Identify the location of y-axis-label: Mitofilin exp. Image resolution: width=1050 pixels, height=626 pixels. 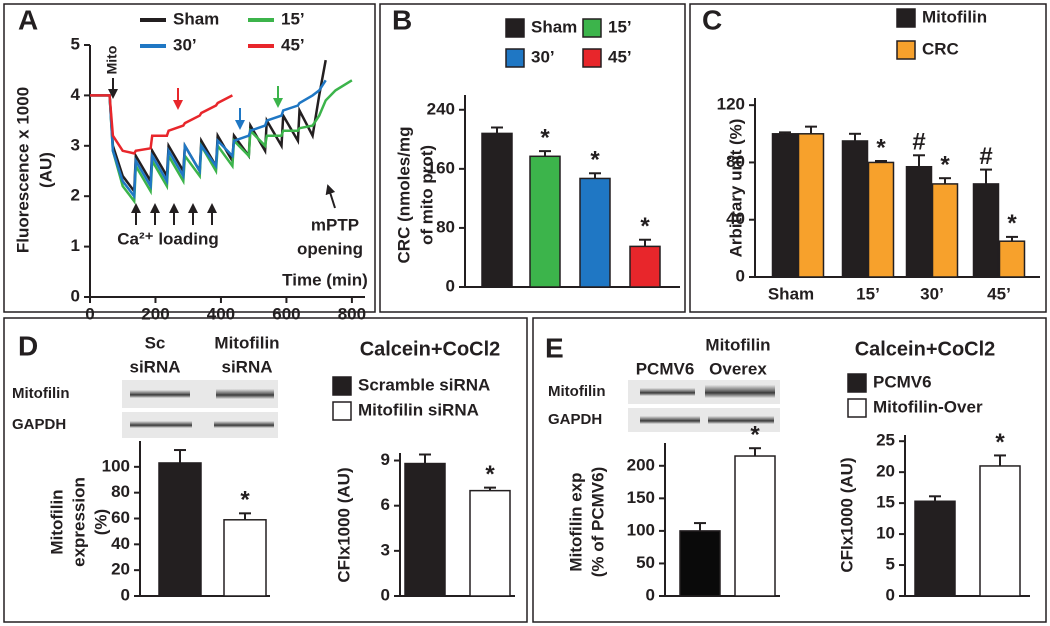
(575, 521).